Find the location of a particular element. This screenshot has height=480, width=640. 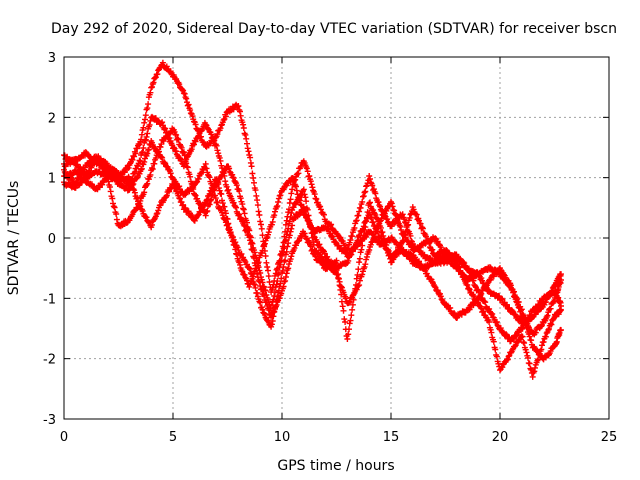

y-tick-label: -2 is located at coordinates (49, 360).